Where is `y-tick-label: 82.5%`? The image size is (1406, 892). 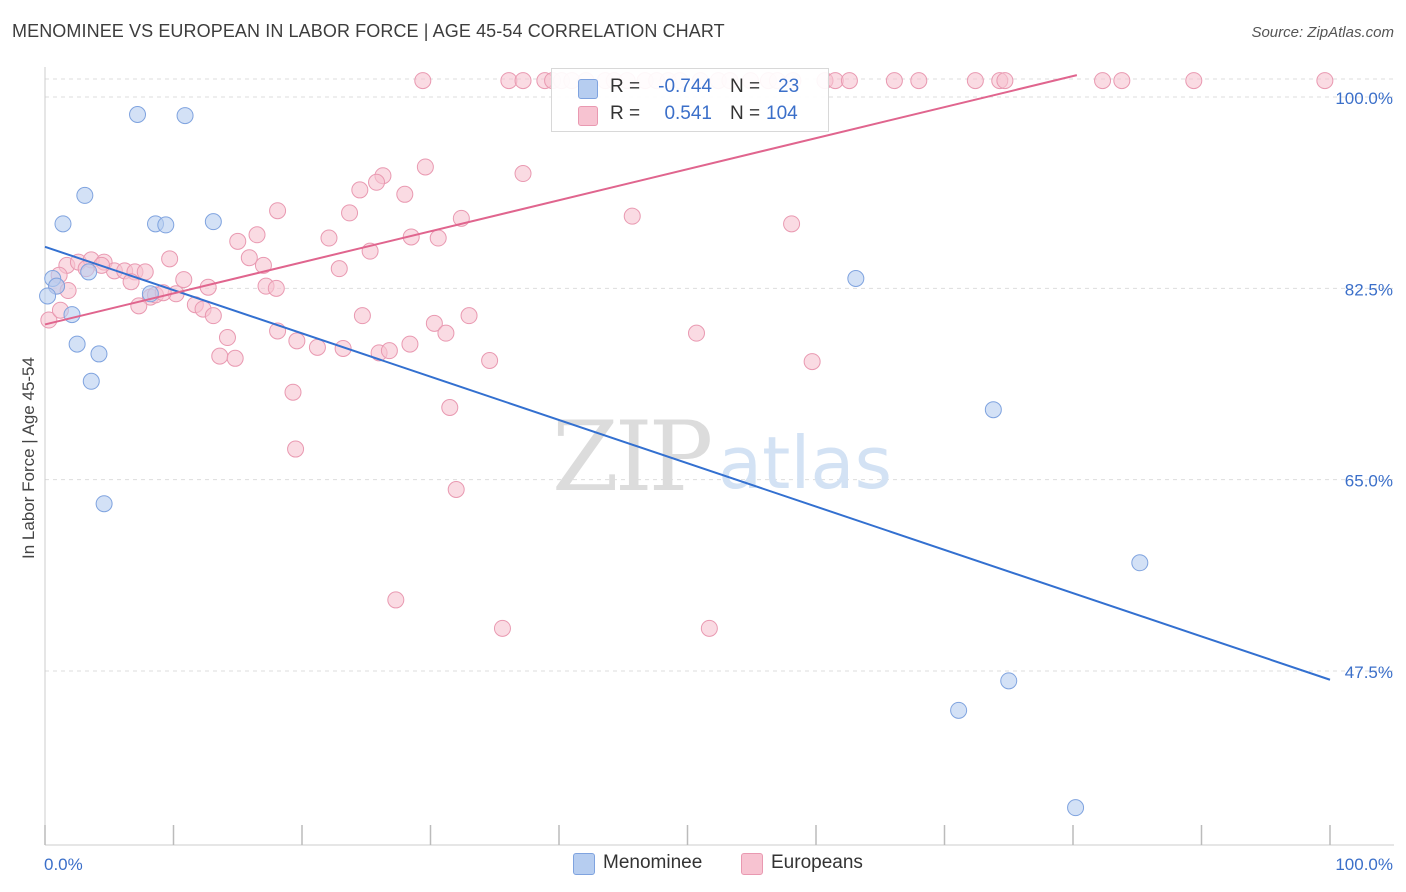 y-tick-label: 82.5% is located at coordinates (1369, 289).